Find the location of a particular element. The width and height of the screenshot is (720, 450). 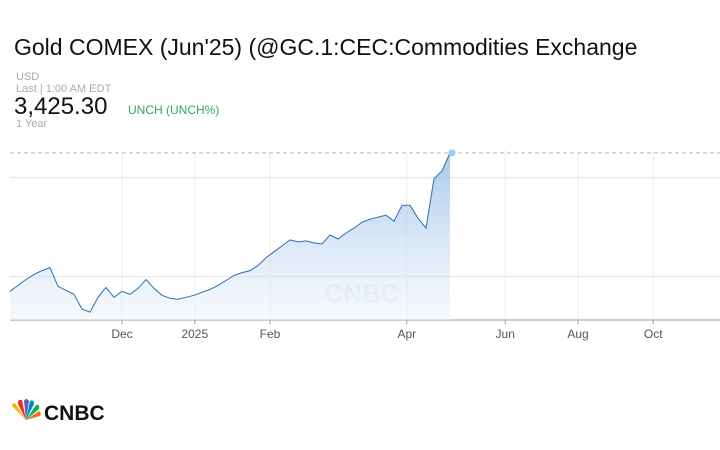

x-tick-label: Dec is located at coordinates (121, 334).